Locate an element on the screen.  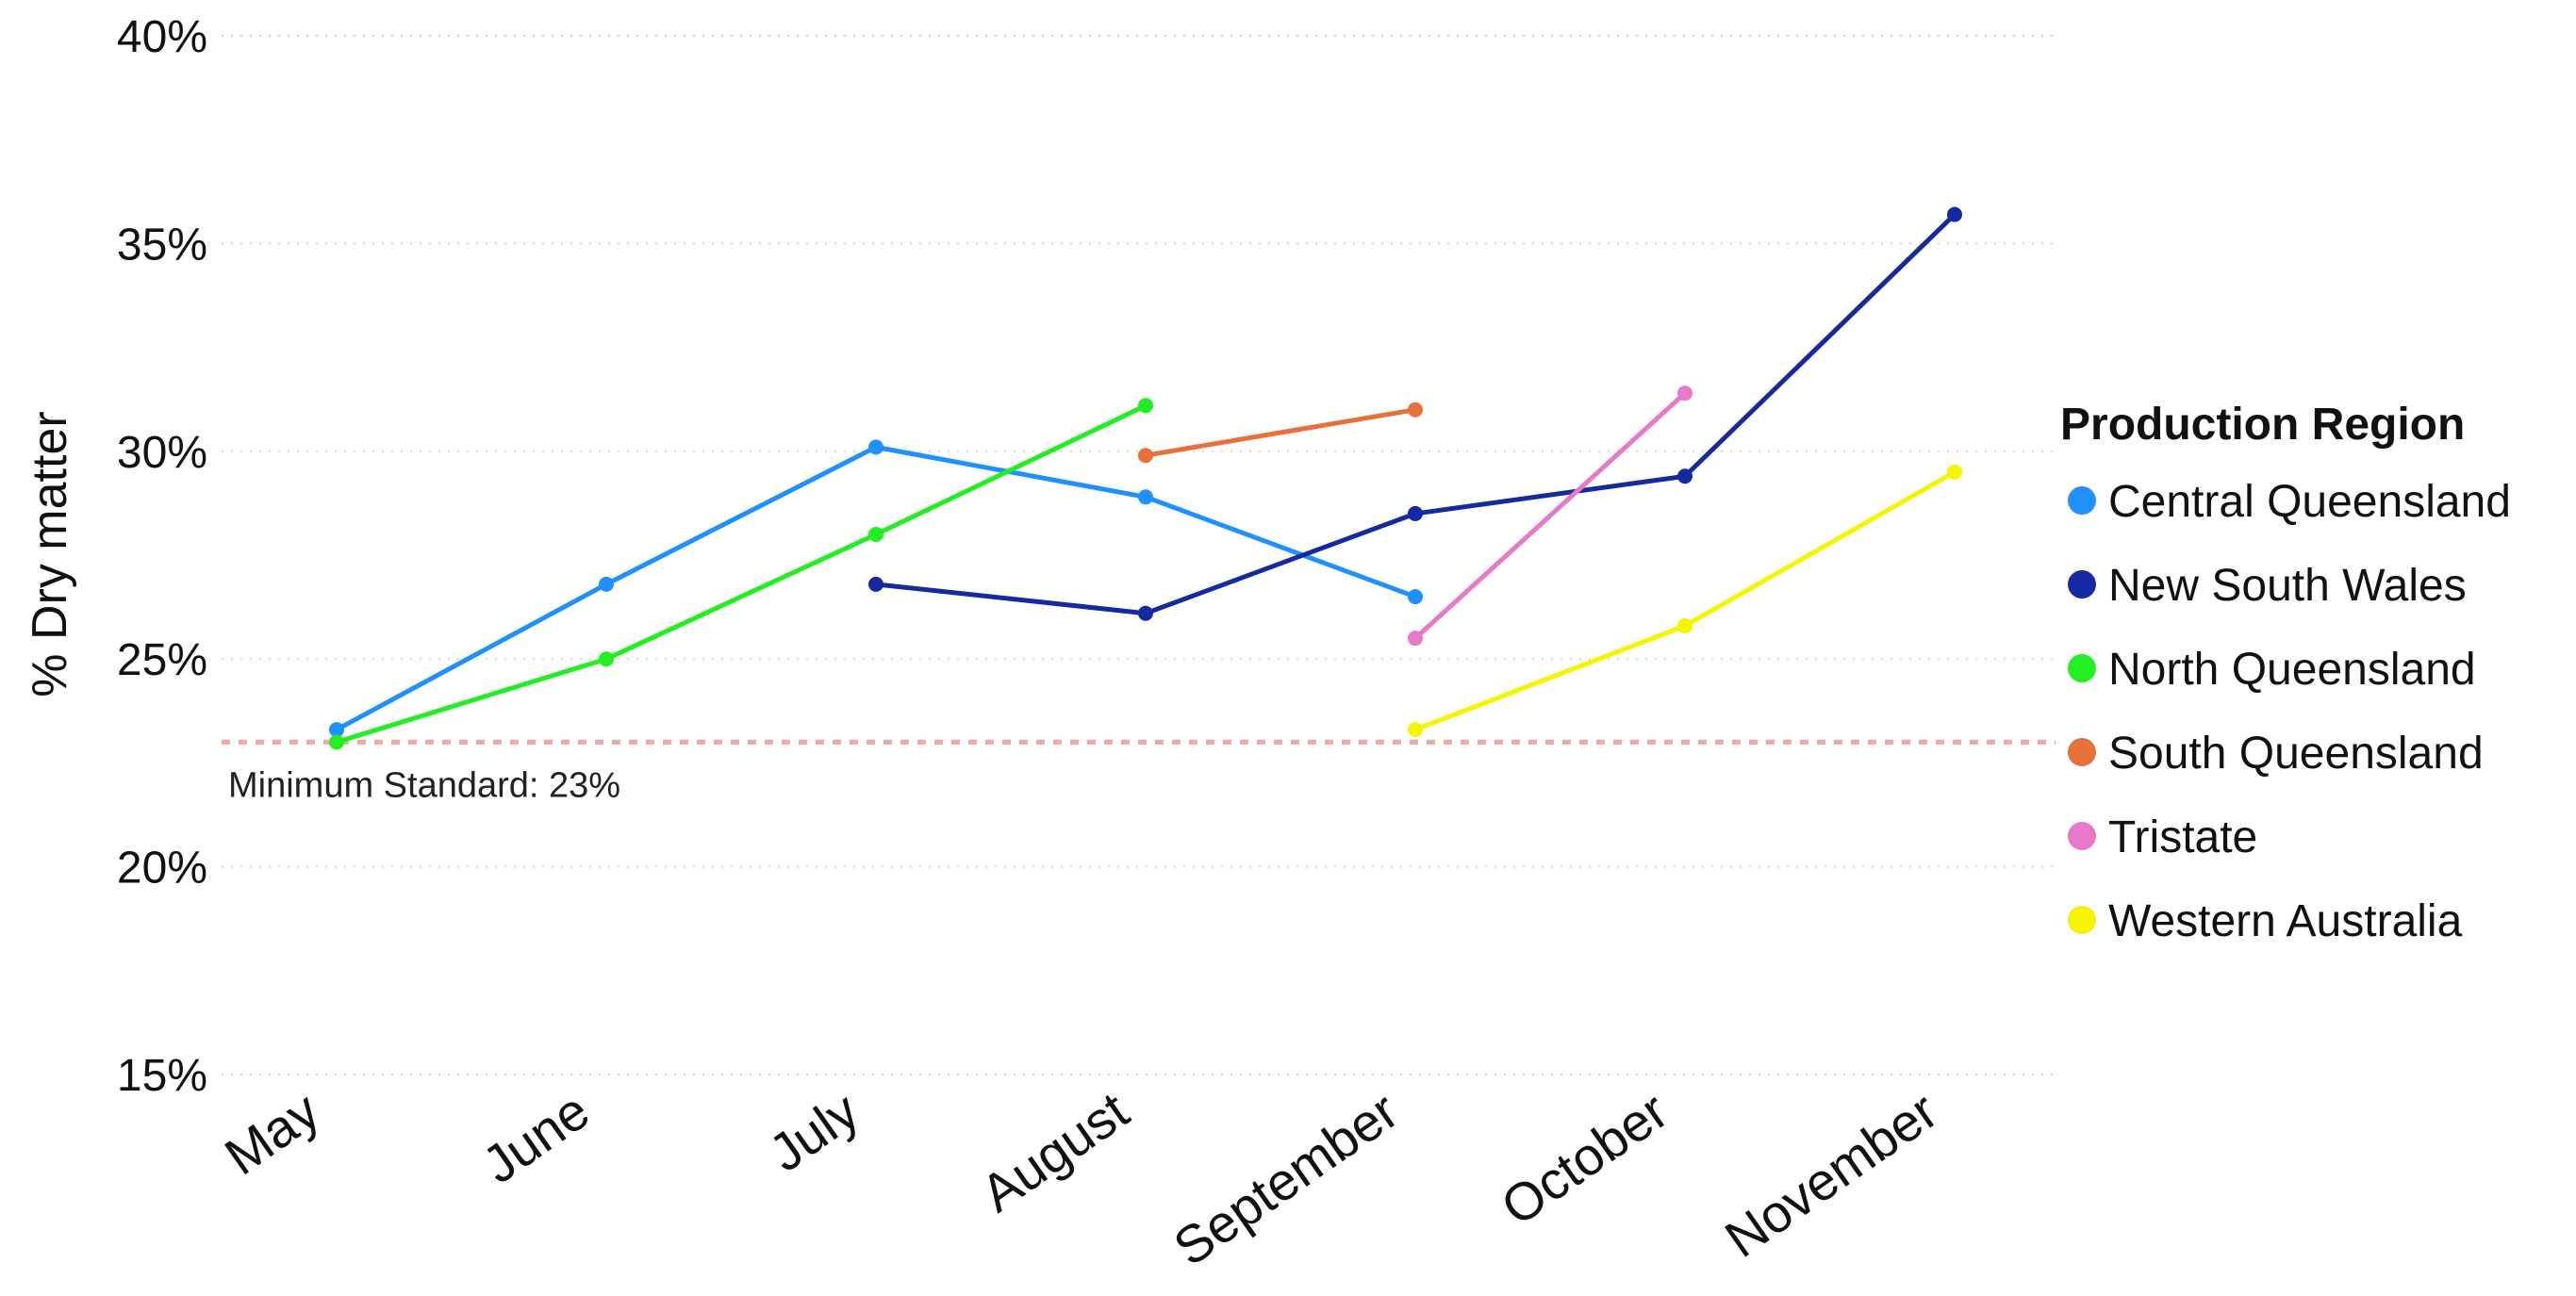
series-central-queensland is located at coordinates (876, 589).